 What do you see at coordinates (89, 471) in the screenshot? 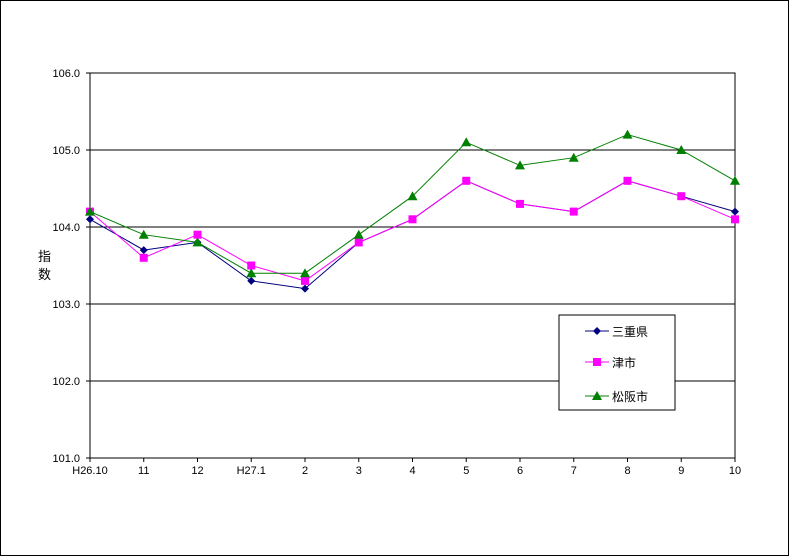
I see `x-tick-label: H26.10` at bounding box center [89, 471].